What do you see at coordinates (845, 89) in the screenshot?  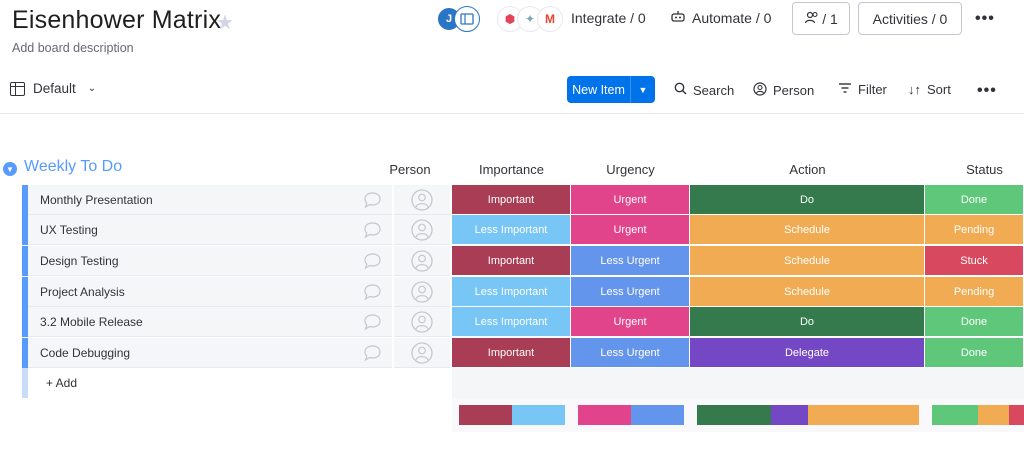 I see `filter-icon` at bounding box center [845, 89].